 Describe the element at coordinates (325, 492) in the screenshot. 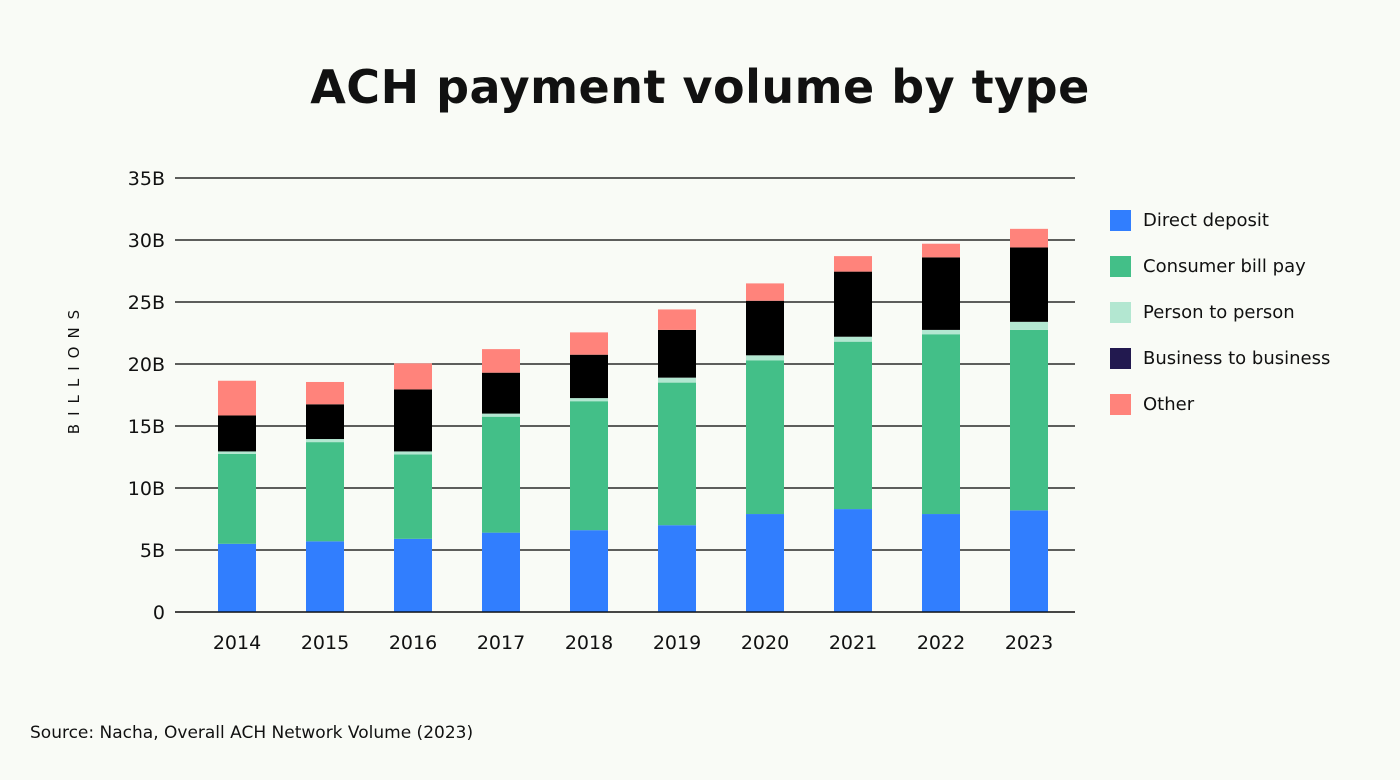

I see `bar-segment-consumer-bill-pay-2015` at that location.